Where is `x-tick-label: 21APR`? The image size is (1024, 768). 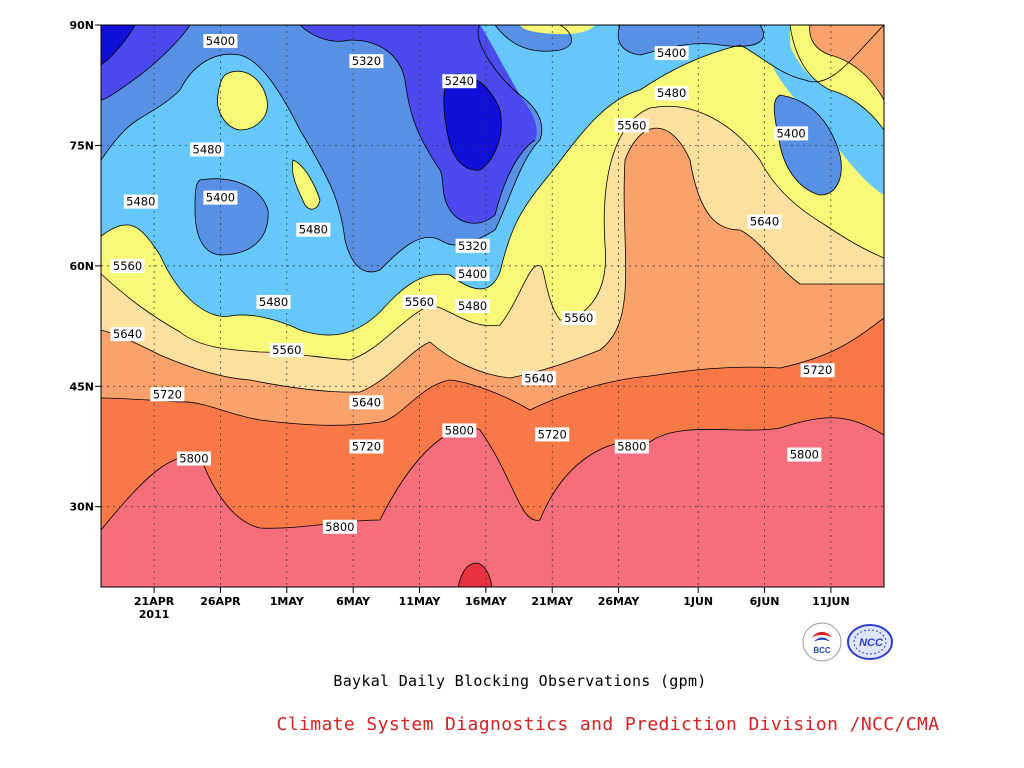 x-tick-label: 21APR is located at coordinates (154, 601).